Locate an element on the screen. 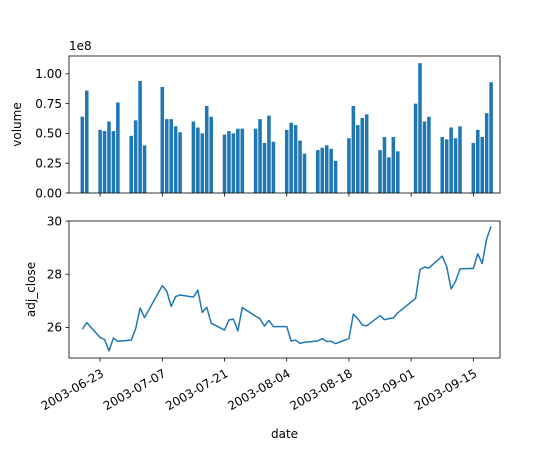  volume-y-tick-label: 0.75 is located at coordinates (48, 104).